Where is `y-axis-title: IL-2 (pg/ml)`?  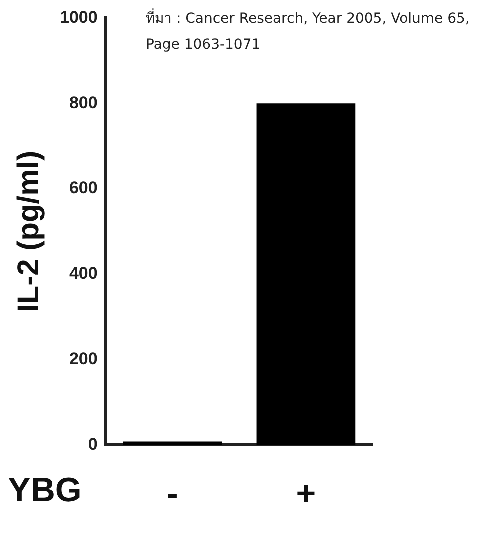
y-axis-title: IL-2 (pg/ml) is located at coordinates (29, 231).